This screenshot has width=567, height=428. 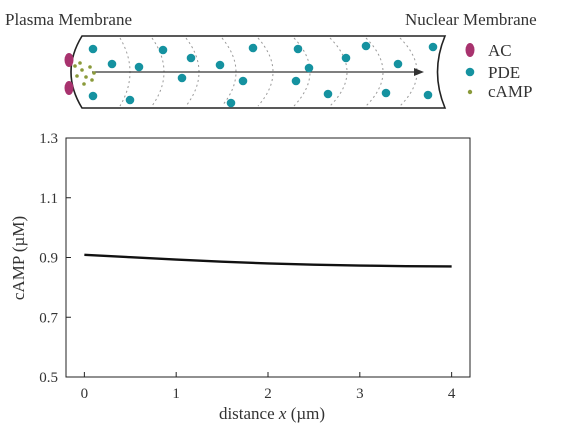 What do you see at coordinates (471, 19) in the screenshot?
I see `nuclear-membrane-label: Nuclear Membrane` at bounding box center [471, 19].